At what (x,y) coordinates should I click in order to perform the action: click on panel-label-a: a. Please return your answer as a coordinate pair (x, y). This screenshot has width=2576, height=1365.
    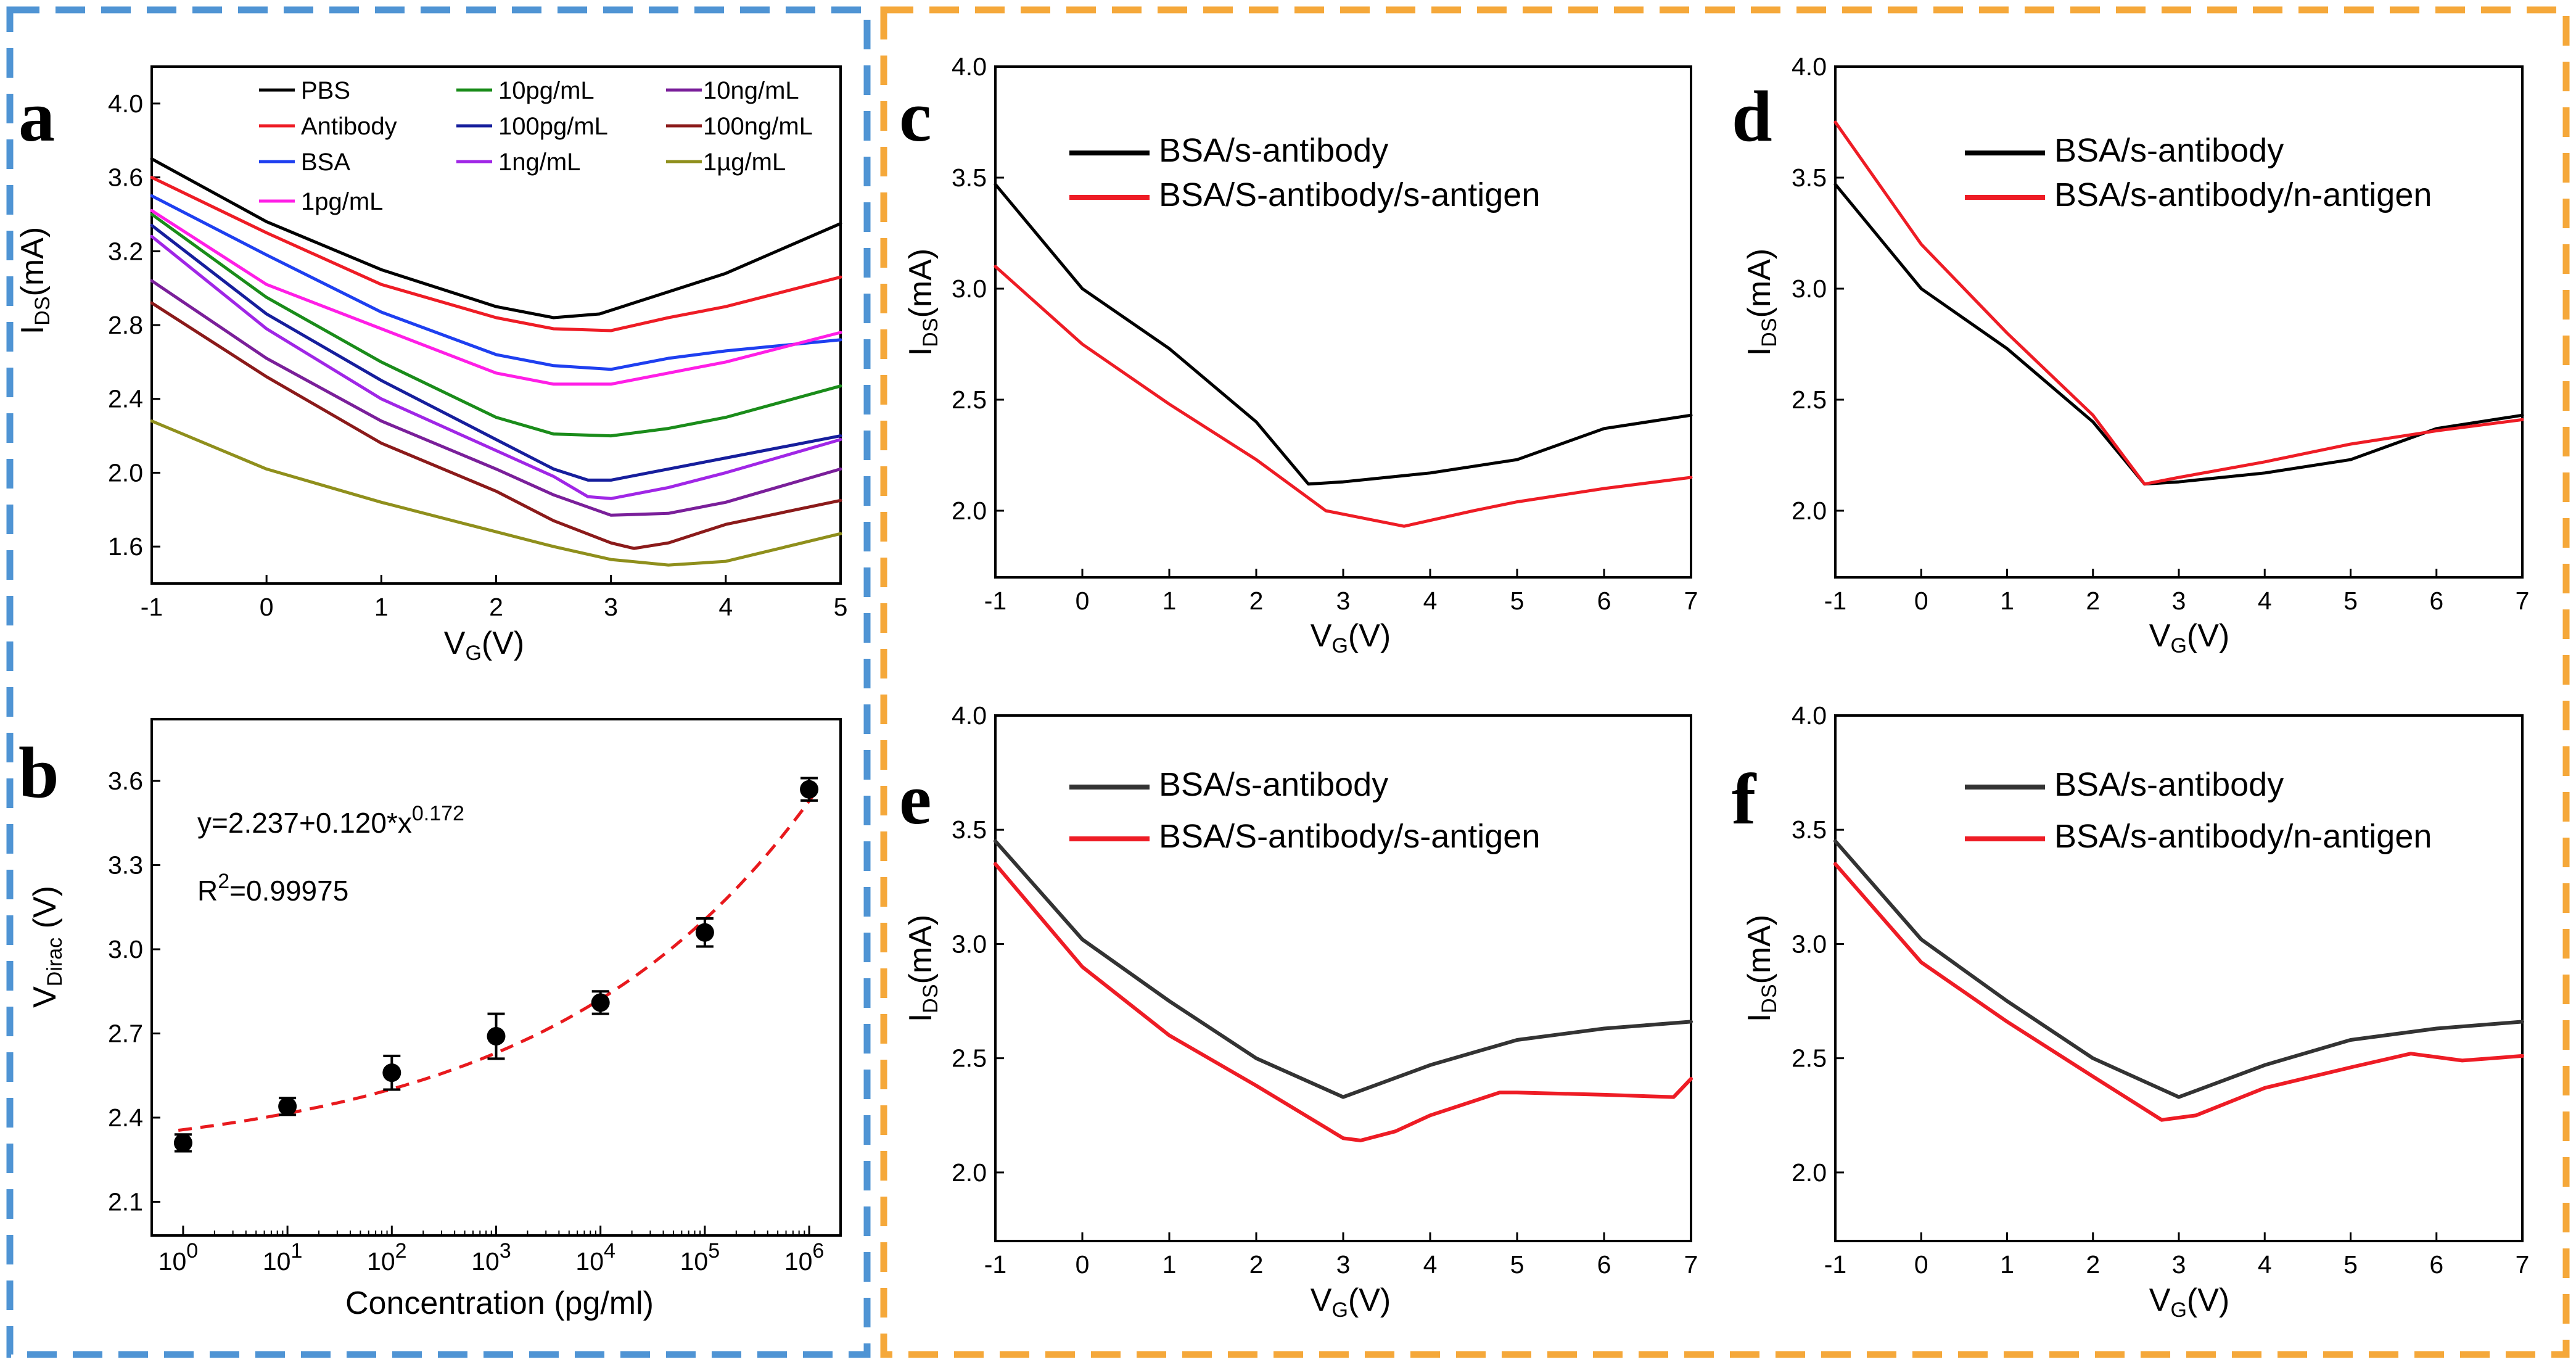
    Looking at the image, I should click on (37, 117).